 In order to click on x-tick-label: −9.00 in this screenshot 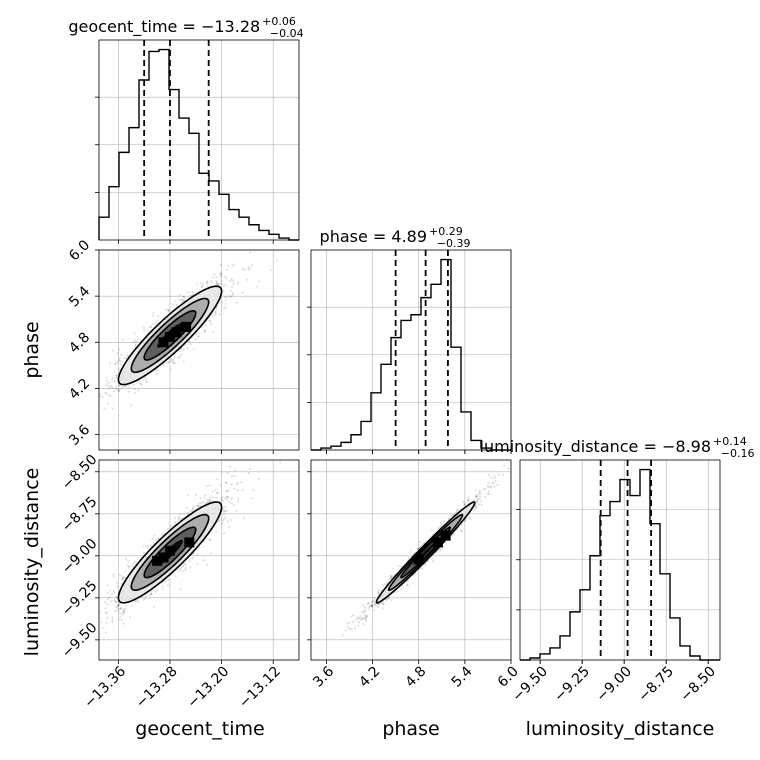, I will do `click(614, 685)`.